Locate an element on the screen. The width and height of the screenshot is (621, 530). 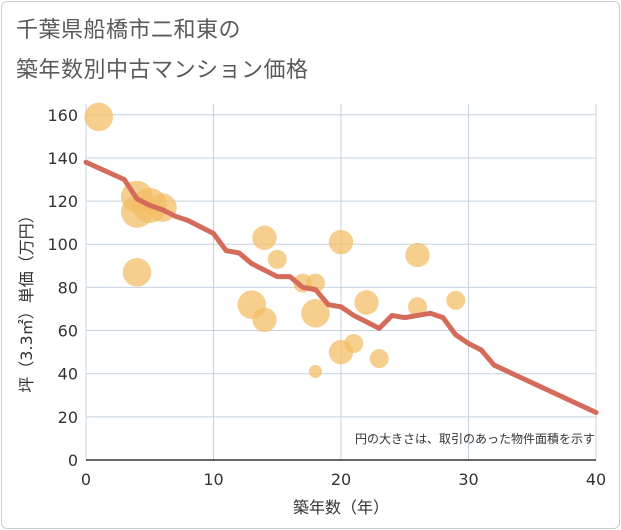
y-tick-label: 20 is located at coordinates (68, 417).